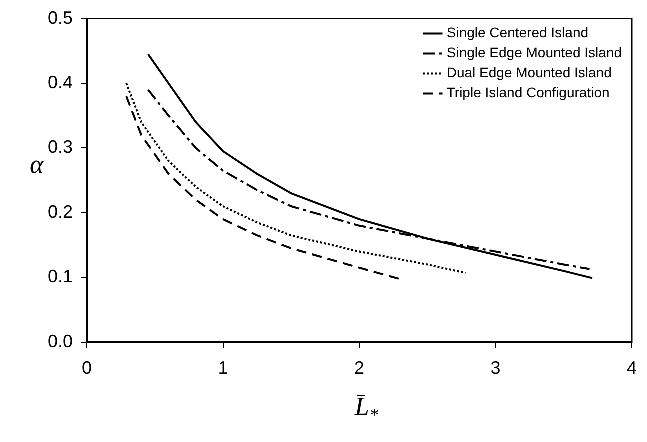 This screenshot has width=647, height=442. I want to click on y-tick-label: 0.0, so click(61, 341).